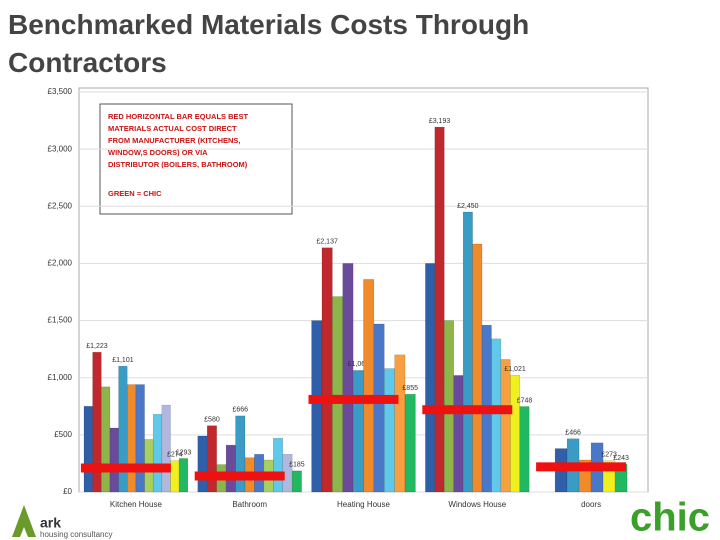 Image resolution: width=720 pixels, height=540 pixels. Describe the element at coordinates (60, 205) in the screenshot. I see `y-tick-label: £2,500` at that location.